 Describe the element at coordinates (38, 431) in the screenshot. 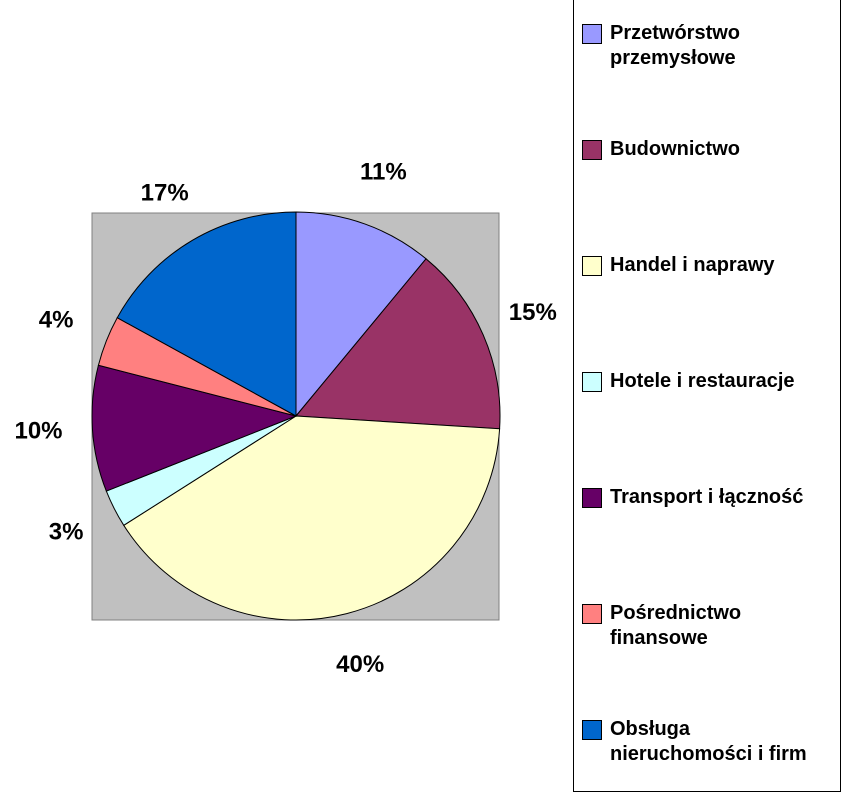

I see `data-label: 10%` at that location.